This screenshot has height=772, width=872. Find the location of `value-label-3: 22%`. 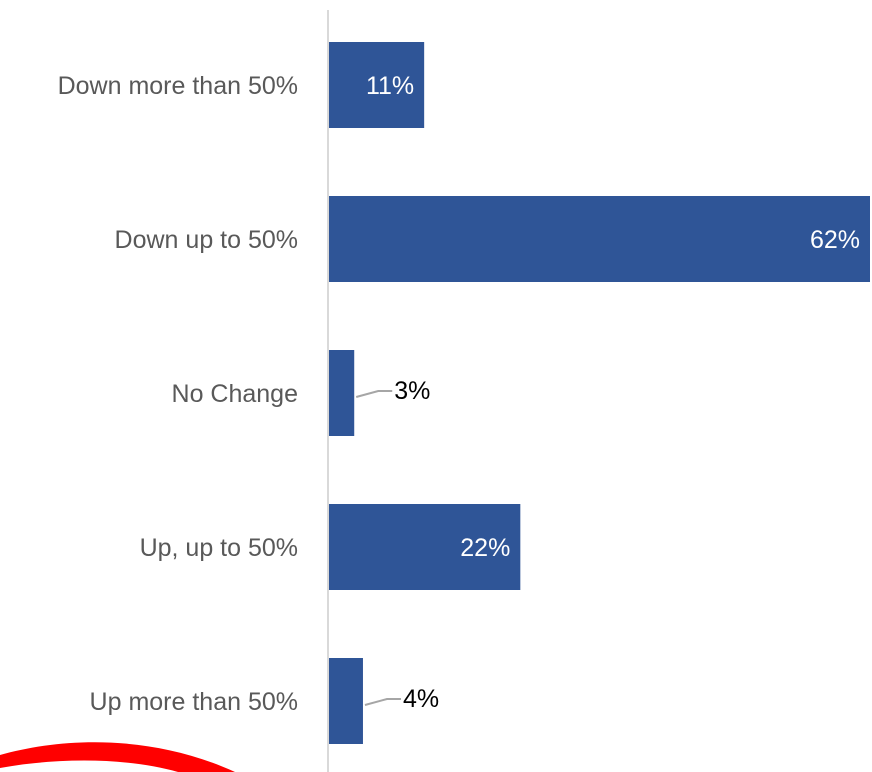

value-label-3: 22% is located at coordinates (485, 548).